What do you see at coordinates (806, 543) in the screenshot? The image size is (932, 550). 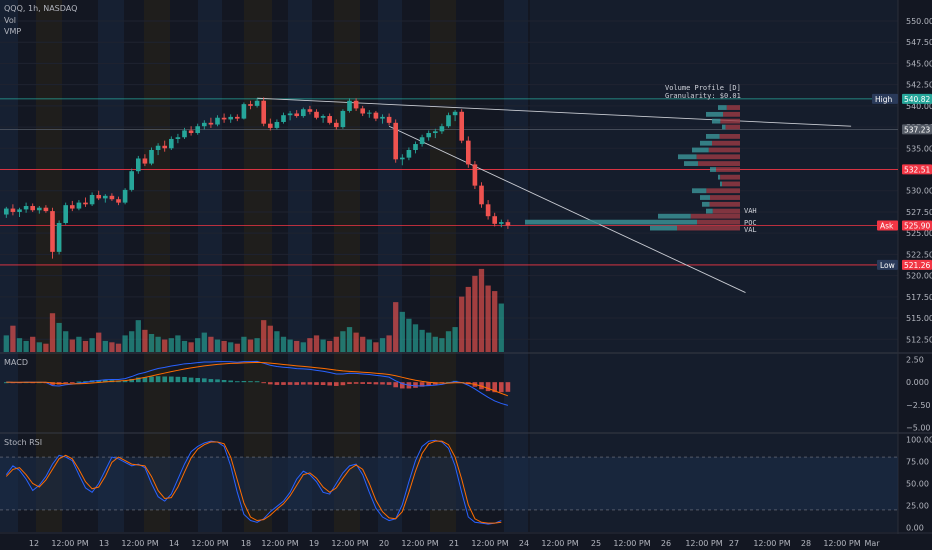 I see `time-tick-label: 28` at bounding box center [806, 543].